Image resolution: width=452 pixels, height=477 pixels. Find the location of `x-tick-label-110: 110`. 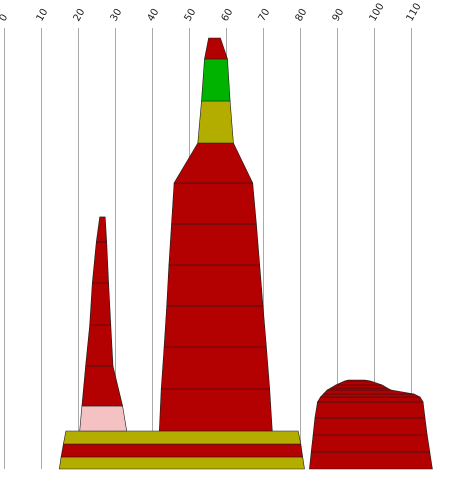

x-tick-label-110: 110 is located at coordinates (414, 12).